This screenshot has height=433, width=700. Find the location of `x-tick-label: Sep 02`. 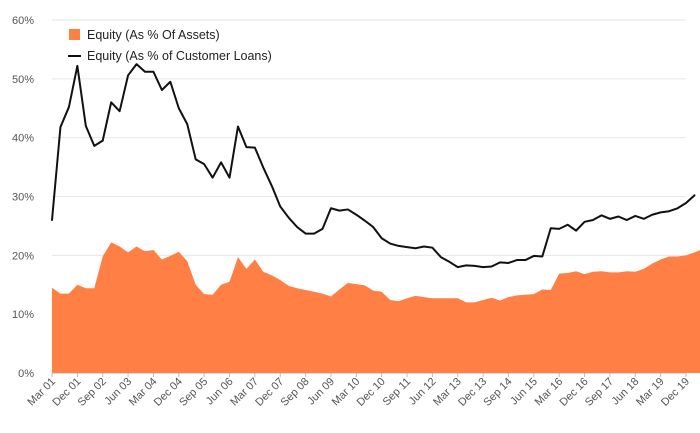

x-tick-label: Sep 02 is located at coordinates (92, 392).